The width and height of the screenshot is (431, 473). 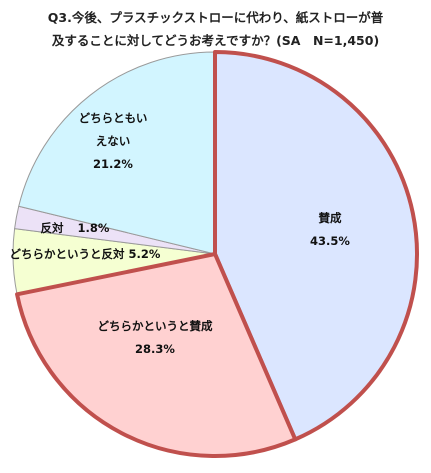 What do you see at coordinates (215, 40) in the screenshot?
I see `chart-title-line-2: 及することに対してどうお考えですか？(SA N=1,450)` at bounding box center [215, 40].